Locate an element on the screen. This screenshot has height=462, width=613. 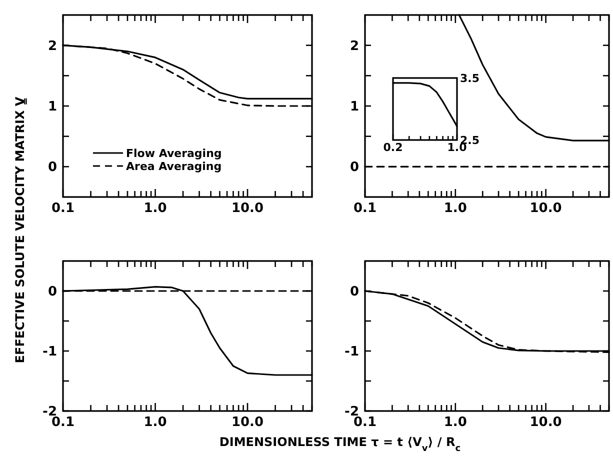
x-axis-title: DIMENSIONLESS TIME τ = t ⟨V$_{v}$⟩ / R$_{c}$ is located at coordinates (340, 444).